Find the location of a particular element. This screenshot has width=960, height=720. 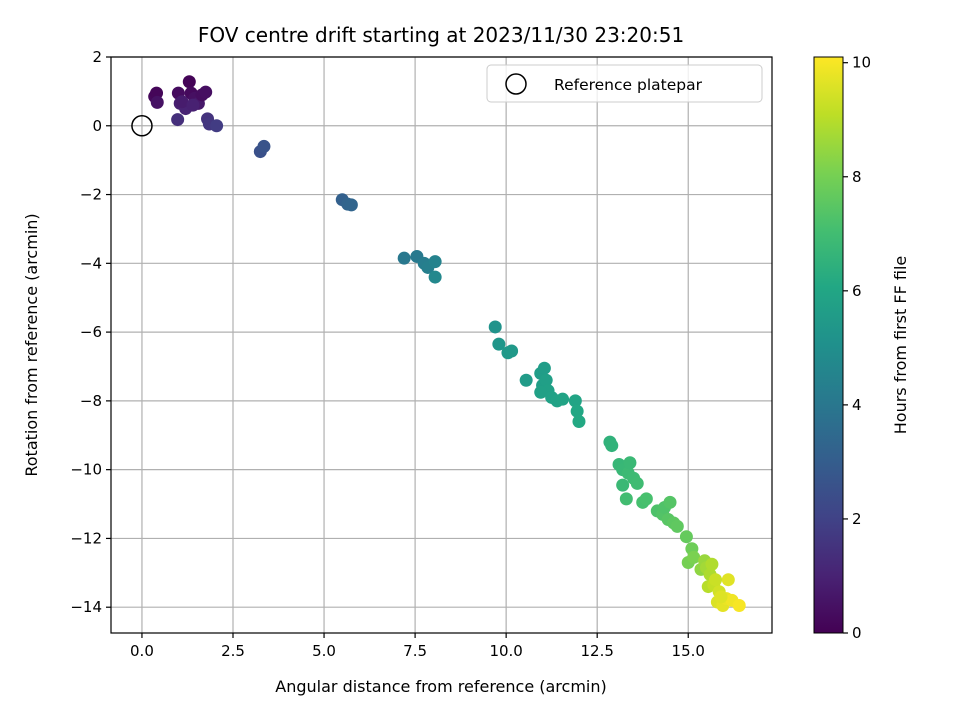

colorbar: 0 2 4 6 8 10 Hours from first FF file is located at coordinates (861, 348).